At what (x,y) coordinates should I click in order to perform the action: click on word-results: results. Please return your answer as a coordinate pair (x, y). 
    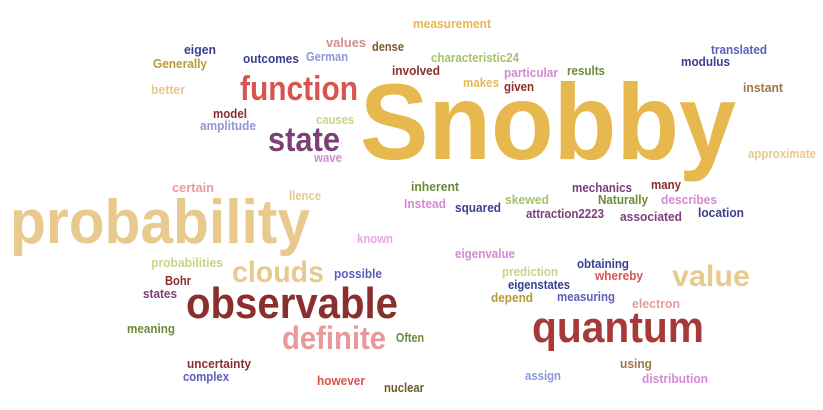
    Looking at the image, I should click on (586, 70).